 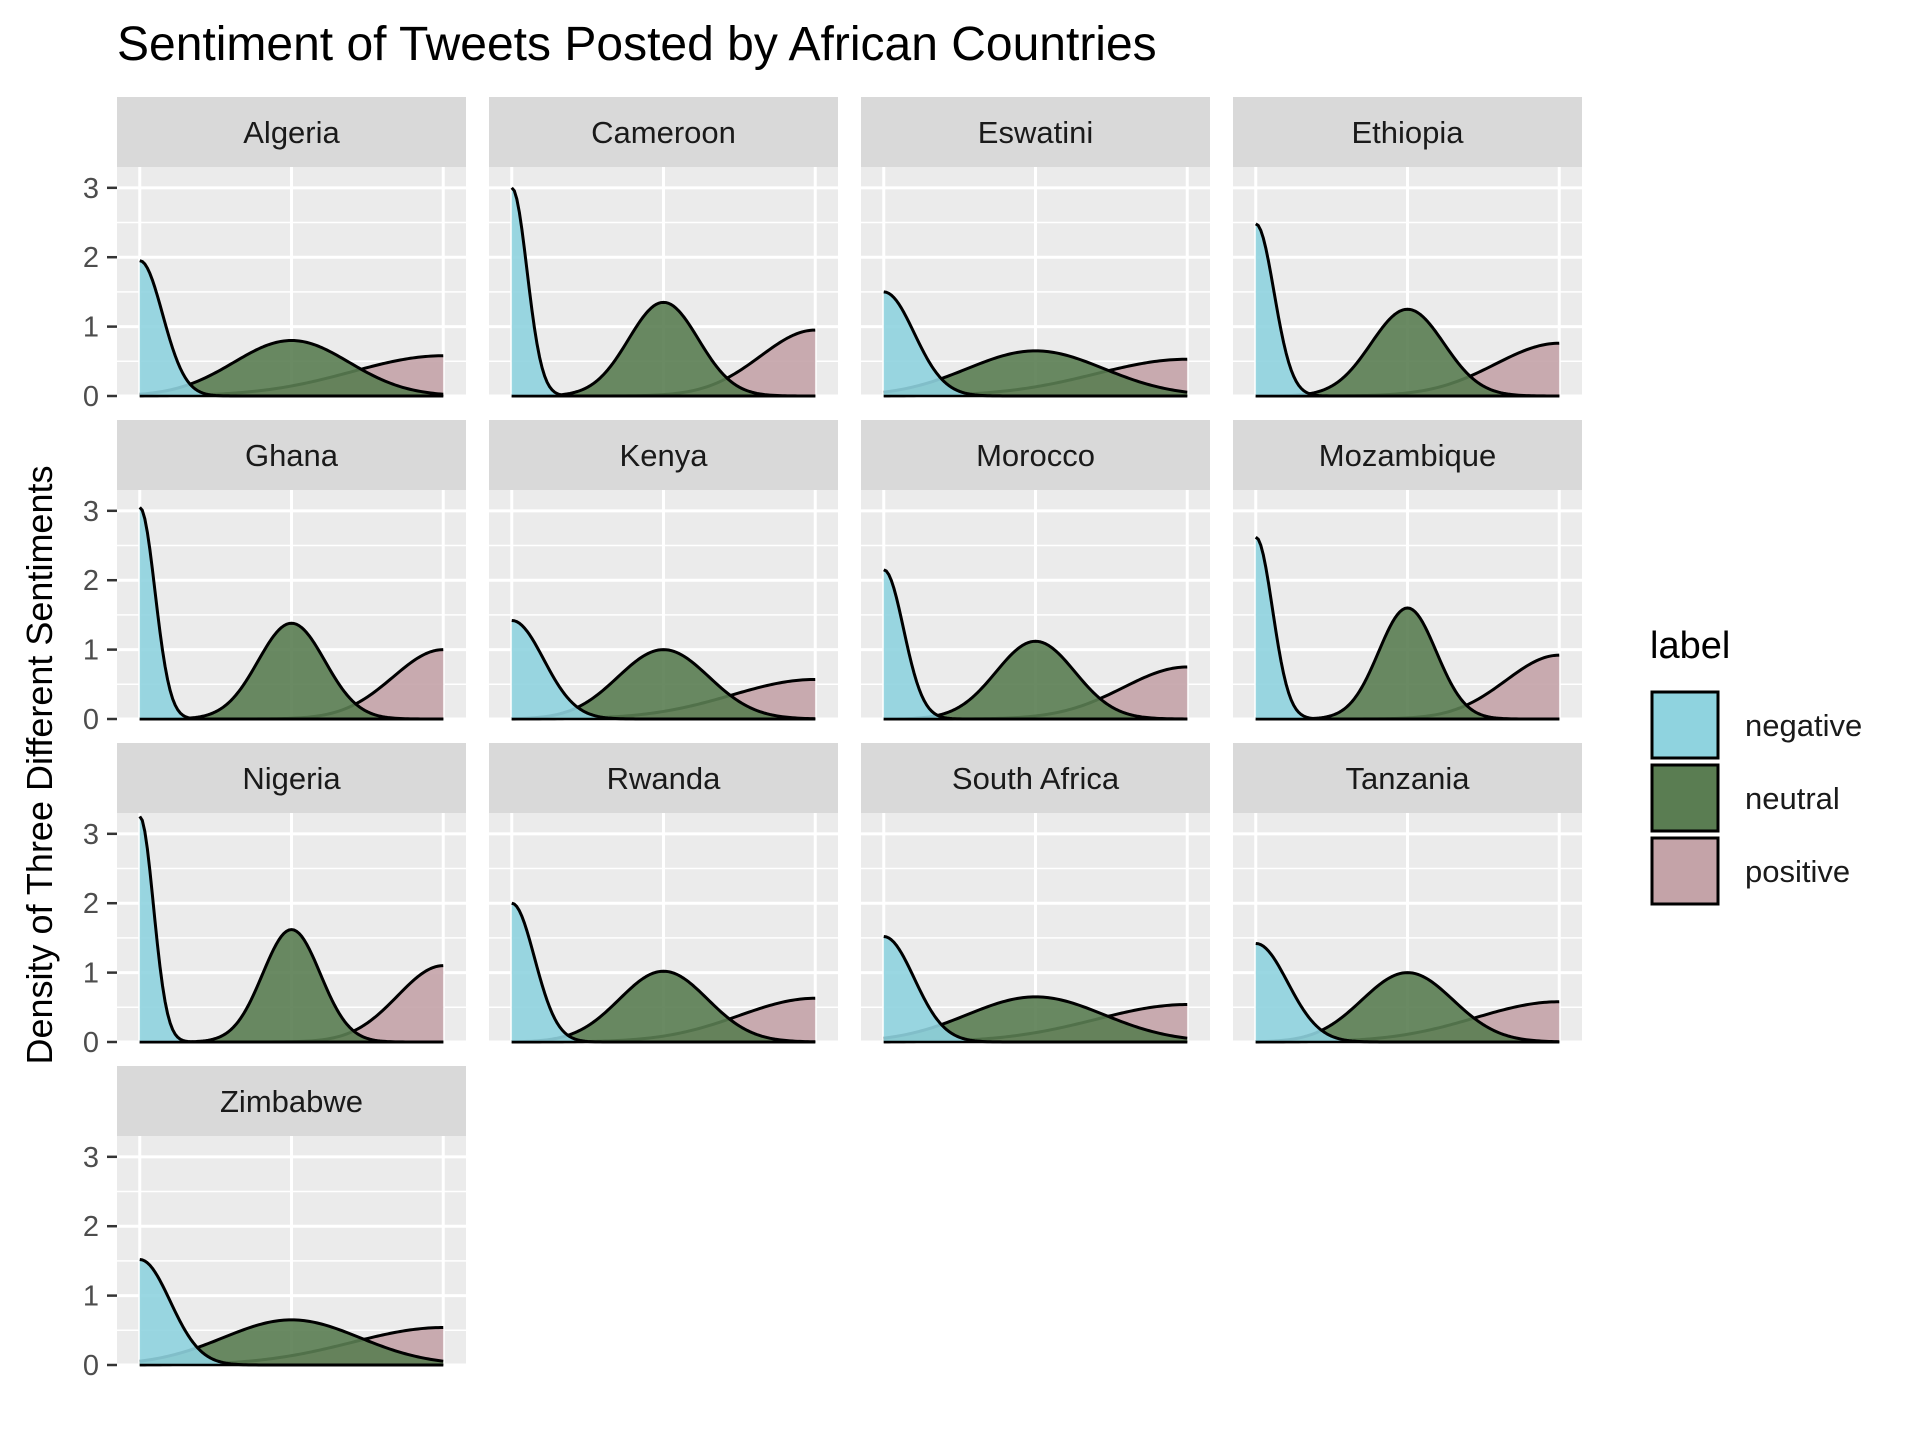 I want to click on facet-panel: Tanzania, so click(x=1407, y=893).